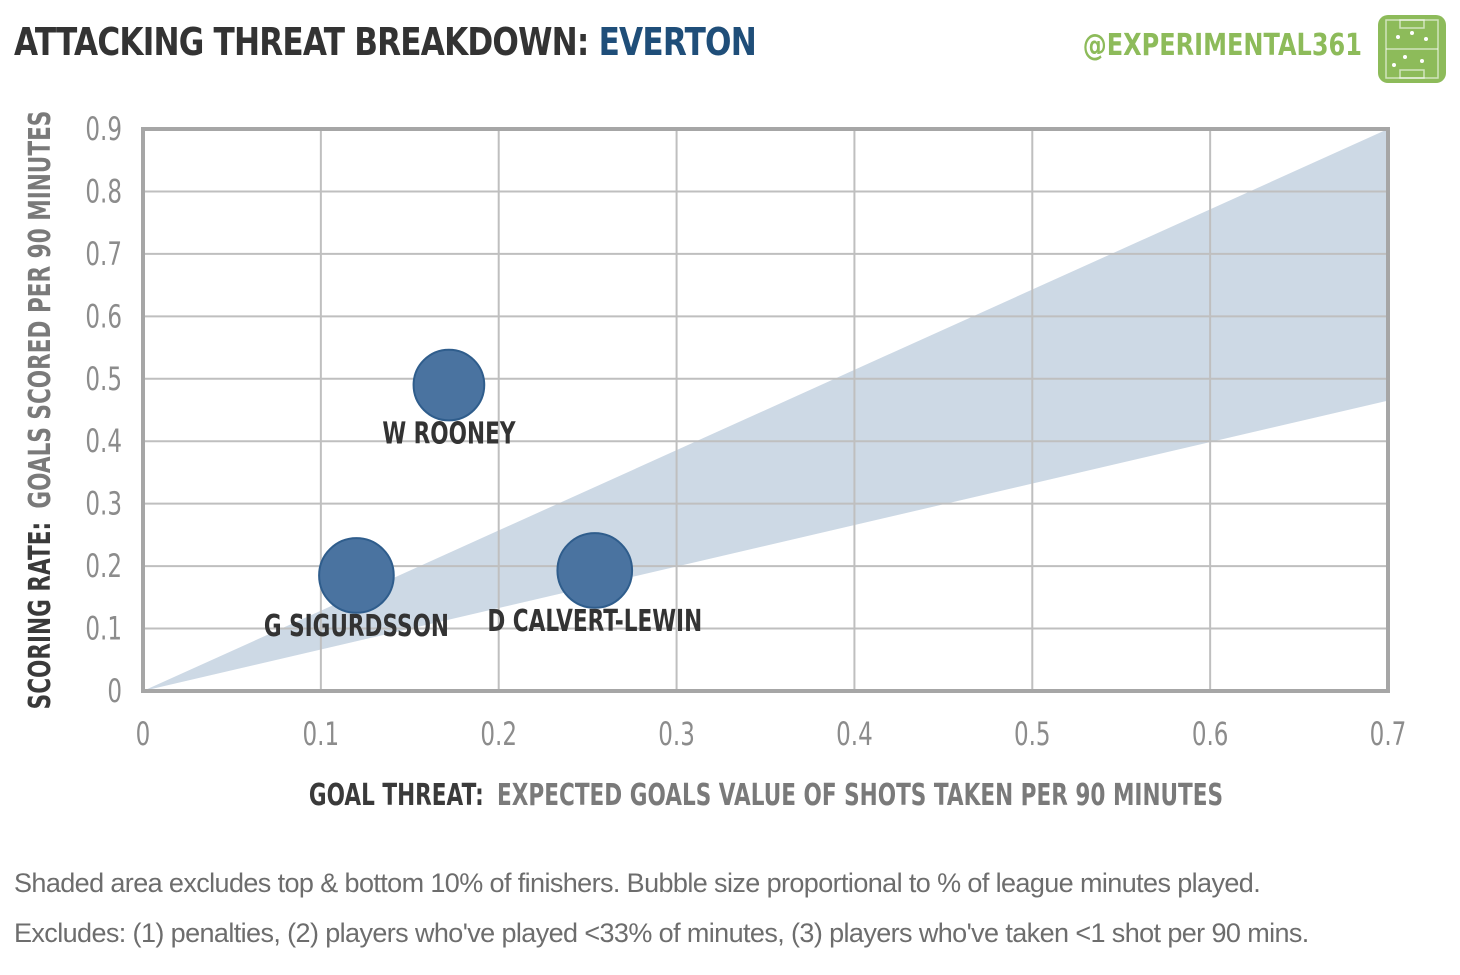  I want to click on y-tick-labels: 0 0.1 0.2 0.3 0.4 0.5 0.6 0.7 0.8 0.9, so click(103, 410).